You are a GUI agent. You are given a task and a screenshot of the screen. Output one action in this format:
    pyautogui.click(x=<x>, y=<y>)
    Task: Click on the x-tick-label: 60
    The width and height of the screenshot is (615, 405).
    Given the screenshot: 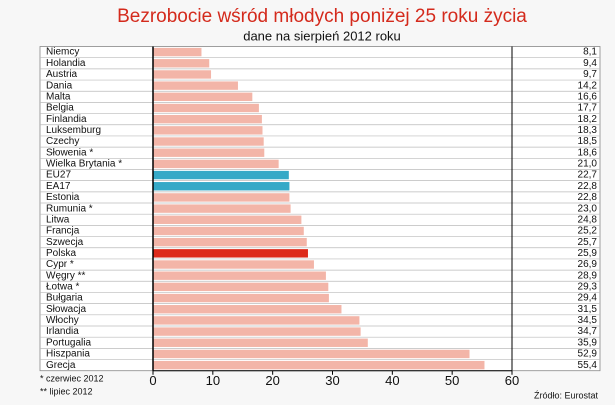 What is the action you would take?
    pyautogui.click(x=512, y=380)
    